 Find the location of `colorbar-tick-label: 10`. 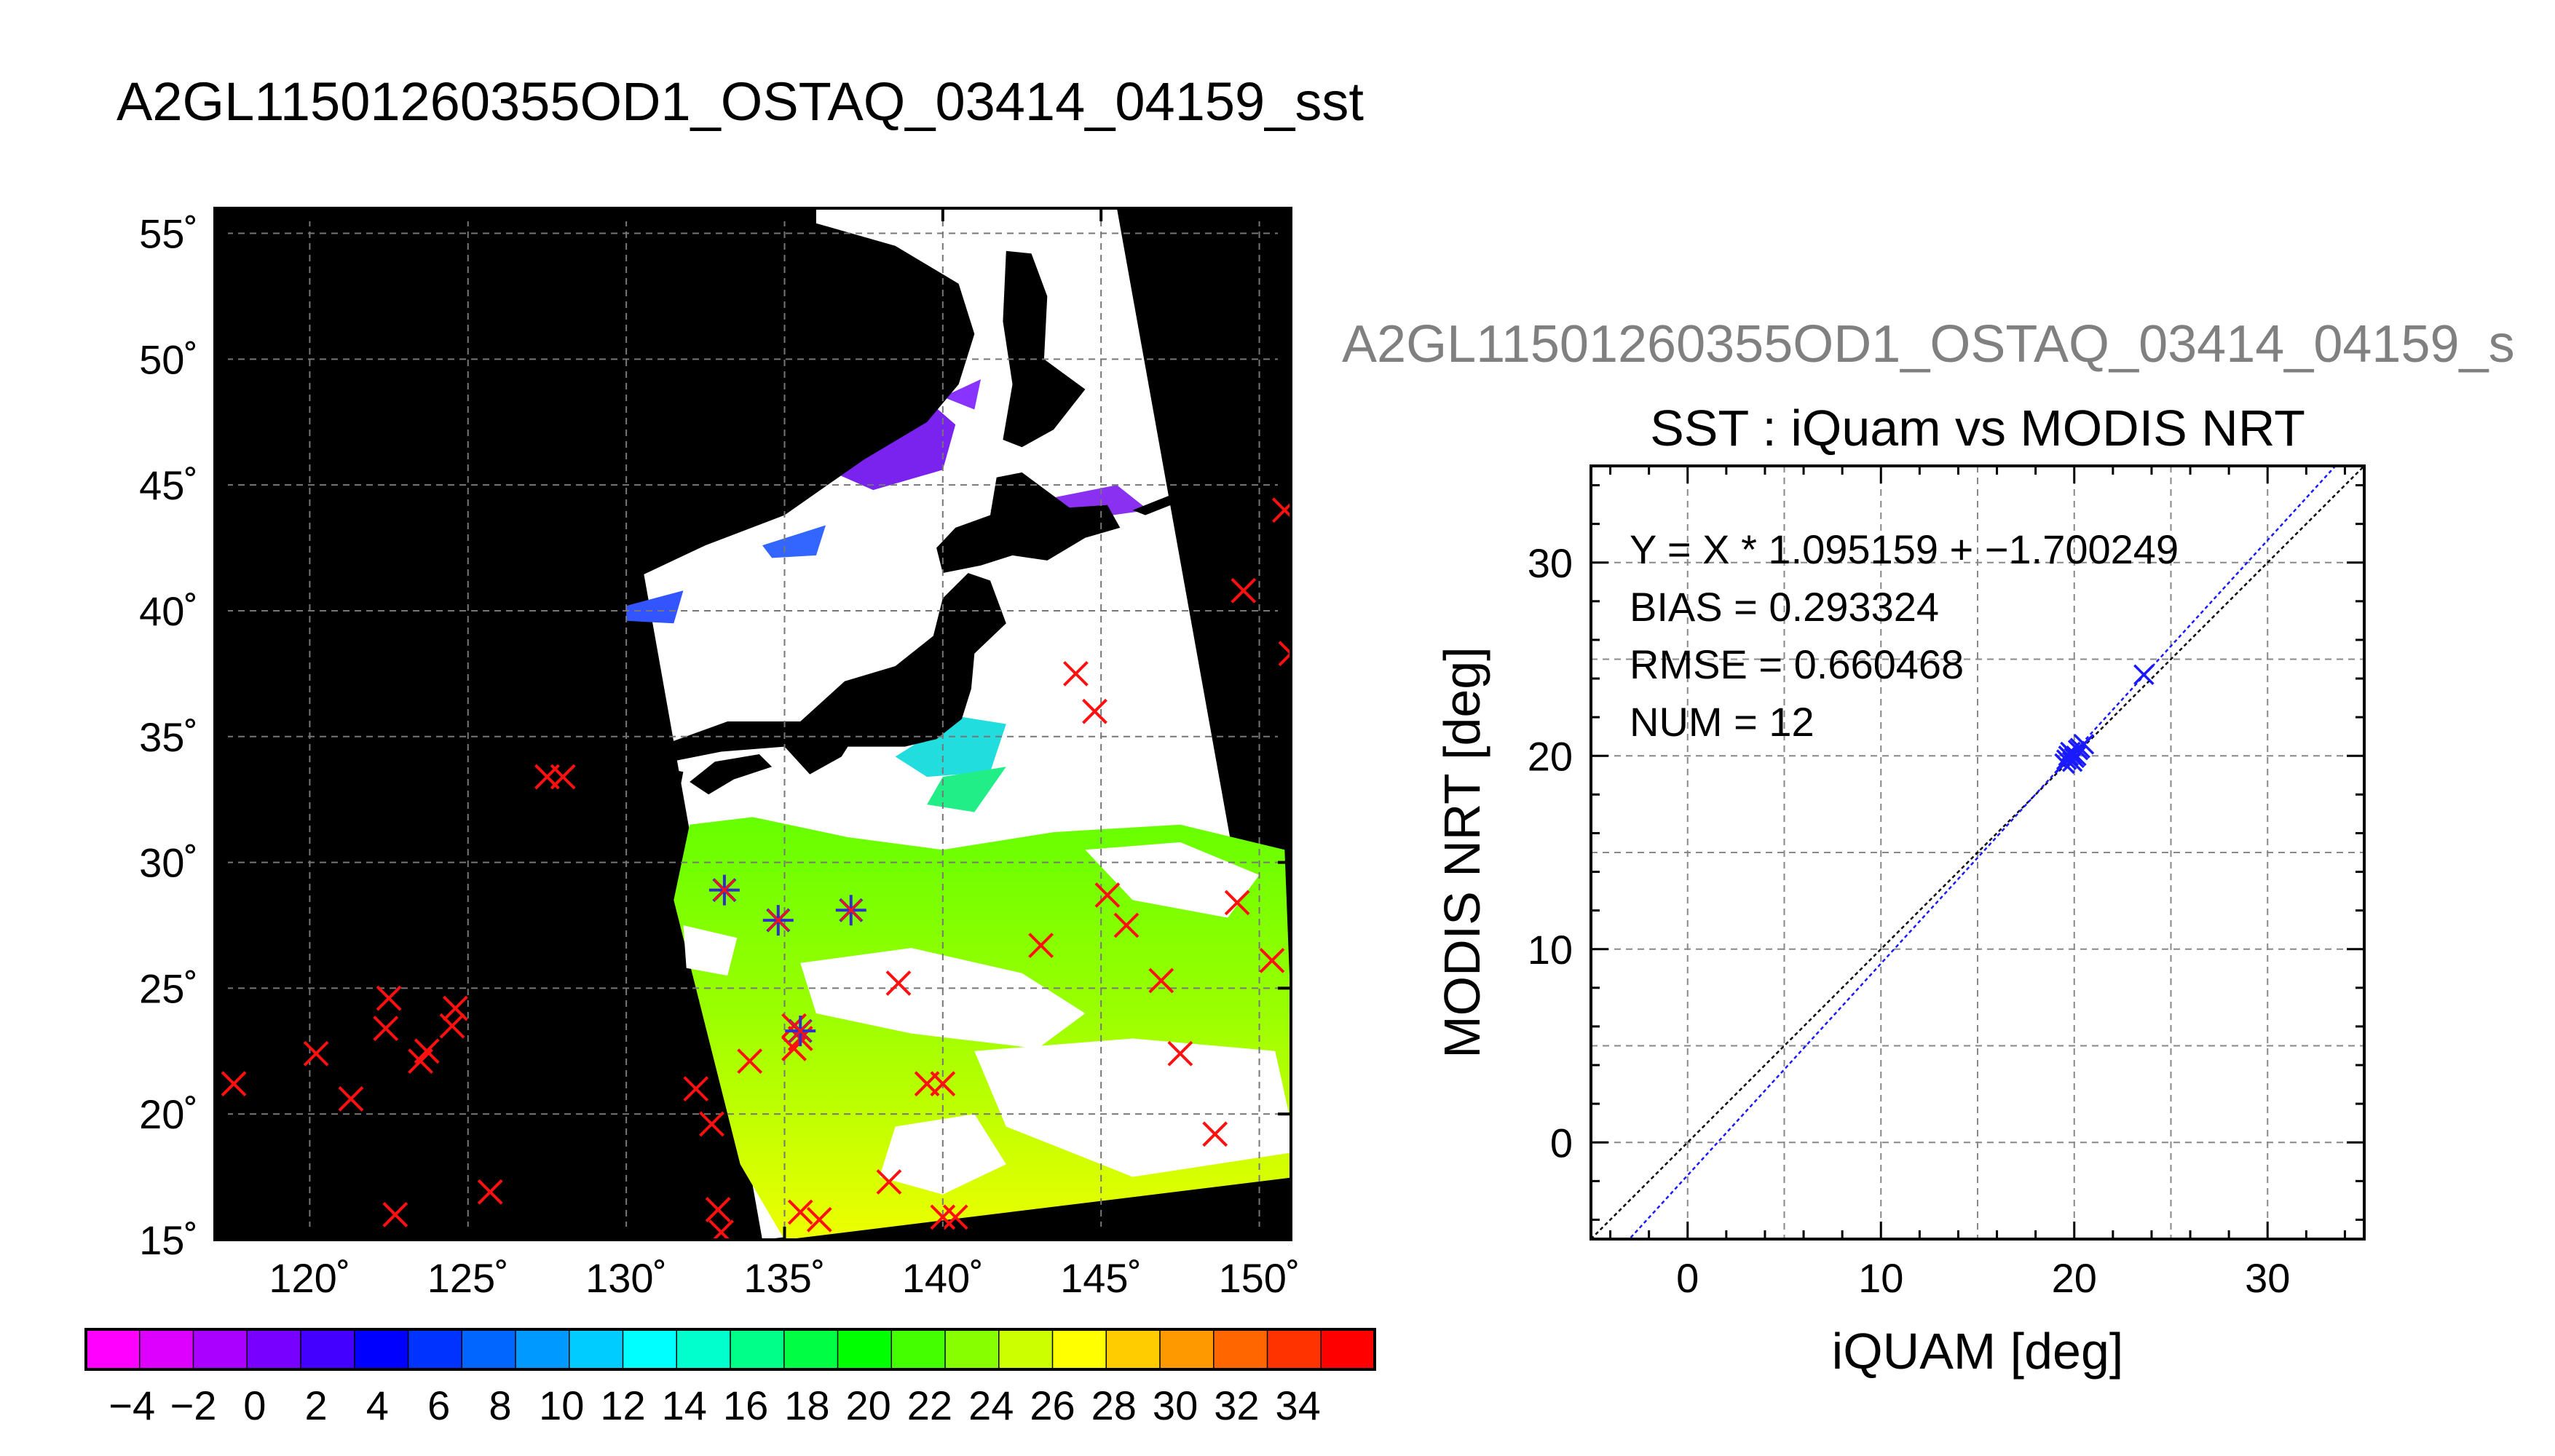

colorbar-tick-label: 10 is located at coordinates (561, 1405).